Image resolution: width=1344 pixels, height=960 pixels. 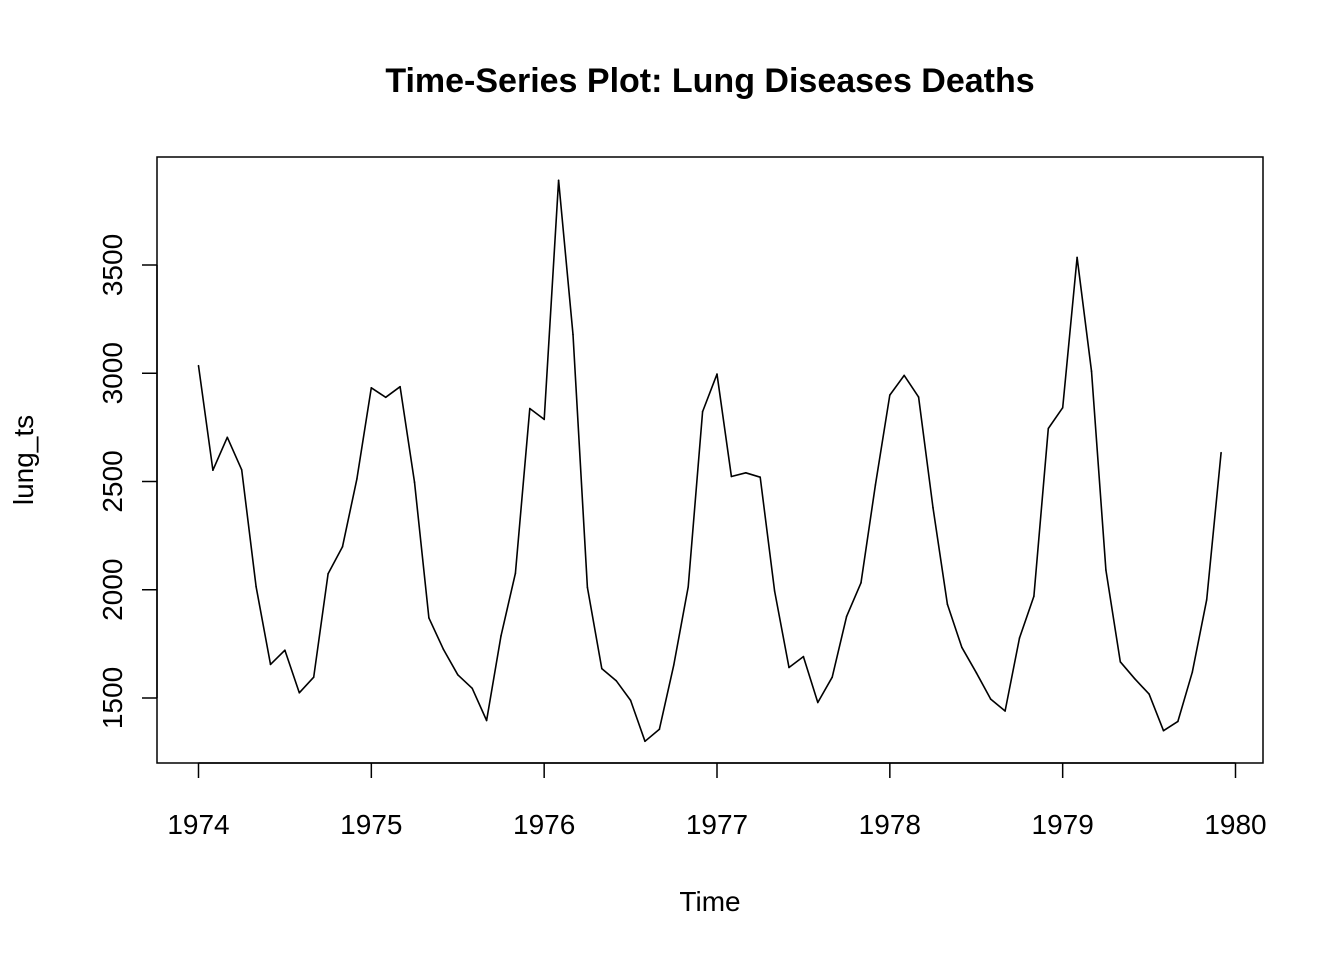 I want to click on x-tick-label: 1977, so click(x=717, y=824).